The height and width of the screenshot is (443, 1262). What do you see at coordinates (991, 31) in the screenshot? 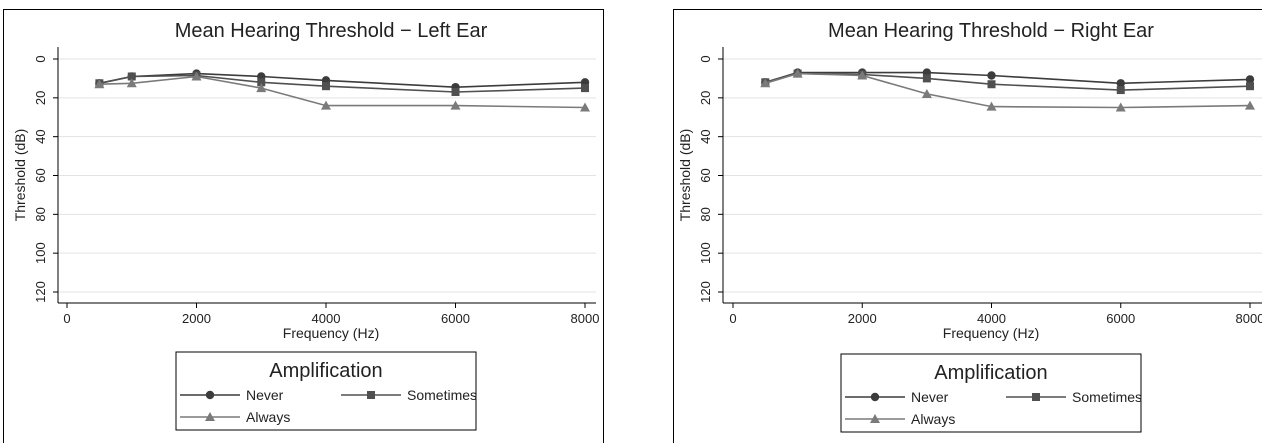
I see `chart-title: Mean Hearing Threshold − Right Ear` at bounding box center [991, 31].